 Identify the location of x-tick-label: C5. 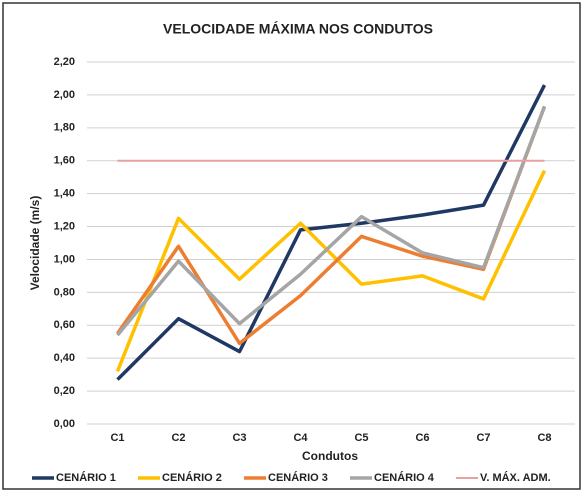
(361, 438).